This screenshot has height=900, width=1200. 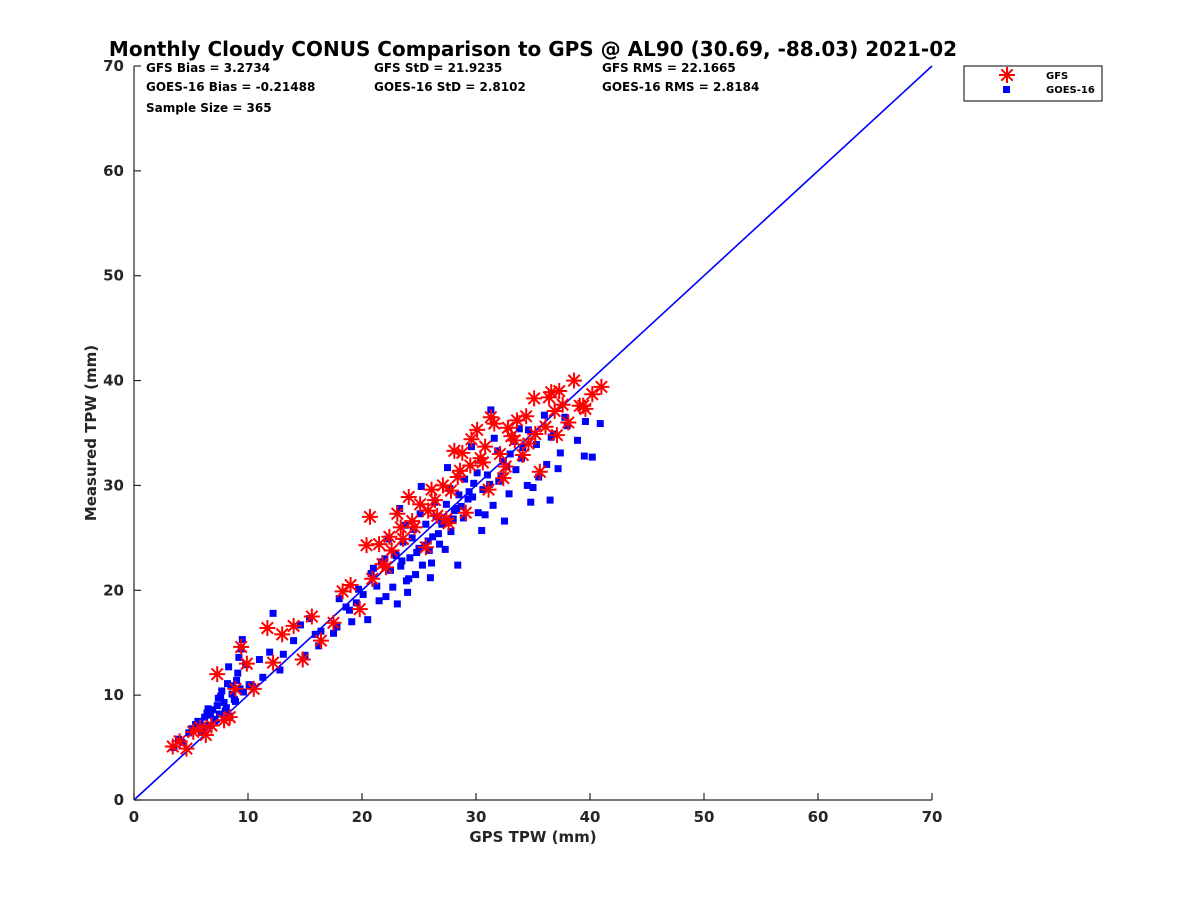 What do you see at coordinates (362, 817) in the screenshot?
I see `x-tick-label: 20` at bounding box center [362, 817].